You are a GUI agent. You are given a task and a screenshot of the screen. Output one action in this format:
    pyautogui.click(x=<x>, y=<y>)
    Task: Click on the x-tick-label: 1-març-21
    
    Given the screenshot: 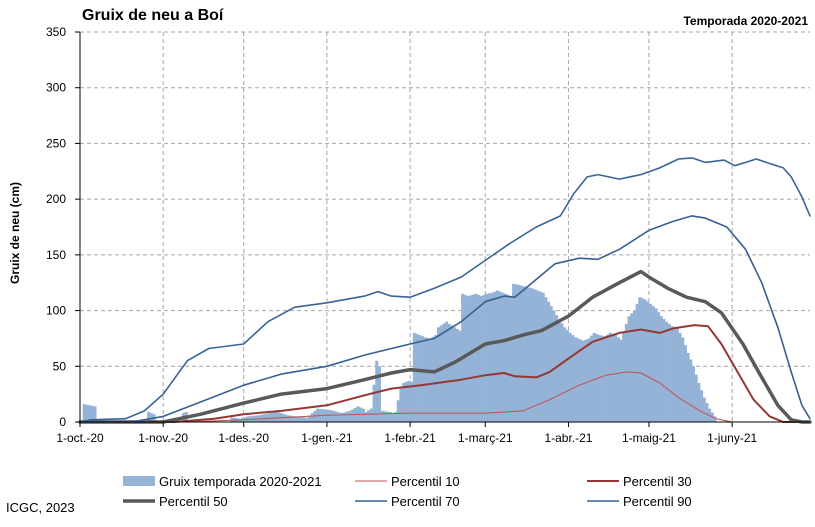 What is the action you would take?
    pyautogui.click(x=485, y=438)
    